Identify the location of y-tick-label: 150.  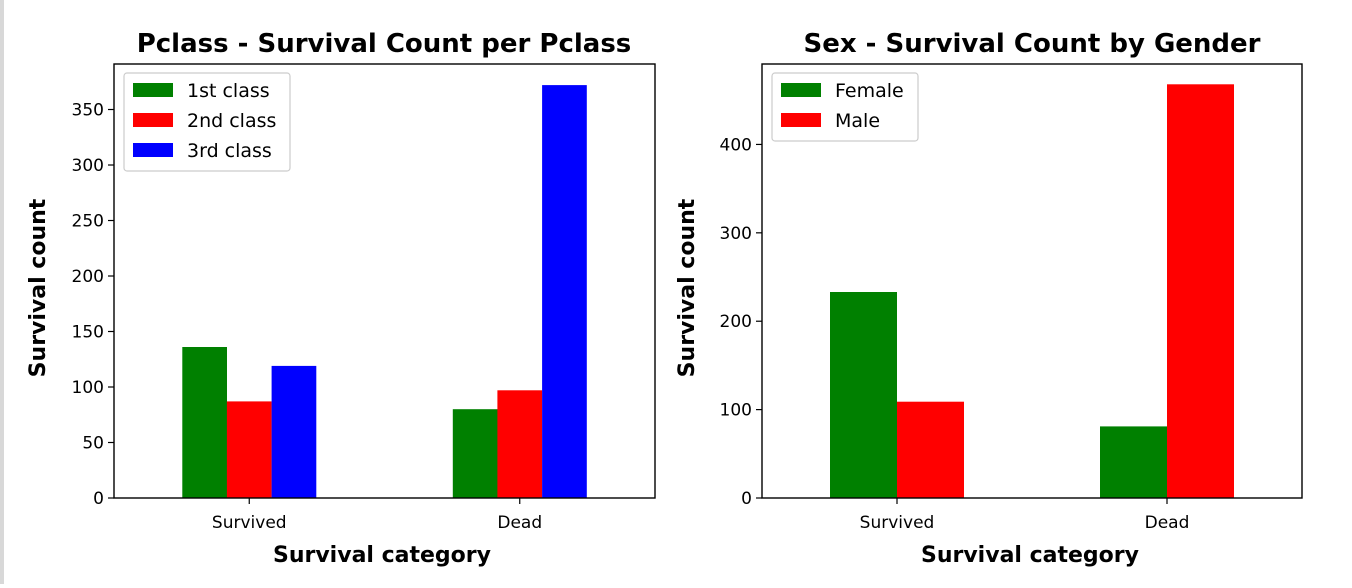
(88, 333).